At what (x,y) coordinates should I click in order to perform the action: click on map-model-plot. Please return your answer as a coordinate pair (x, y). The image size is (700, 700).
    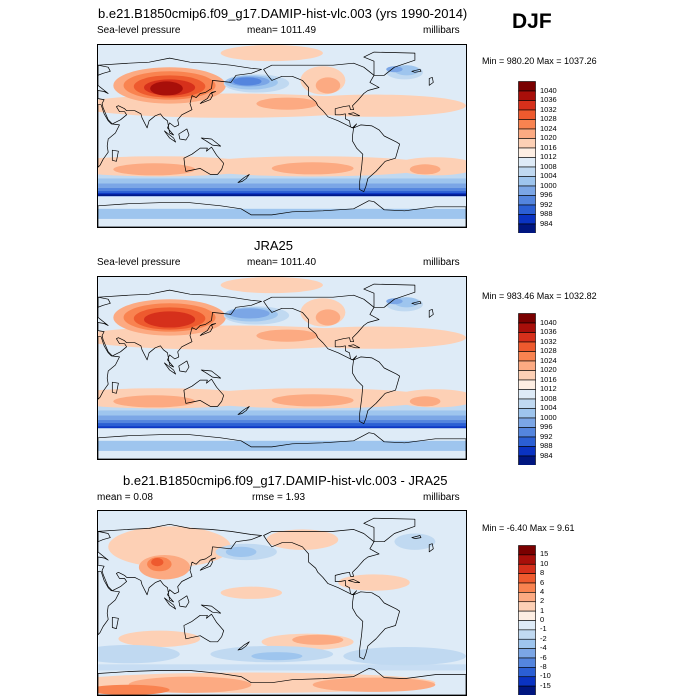
    Looking at the image, I should click on (282, 136).